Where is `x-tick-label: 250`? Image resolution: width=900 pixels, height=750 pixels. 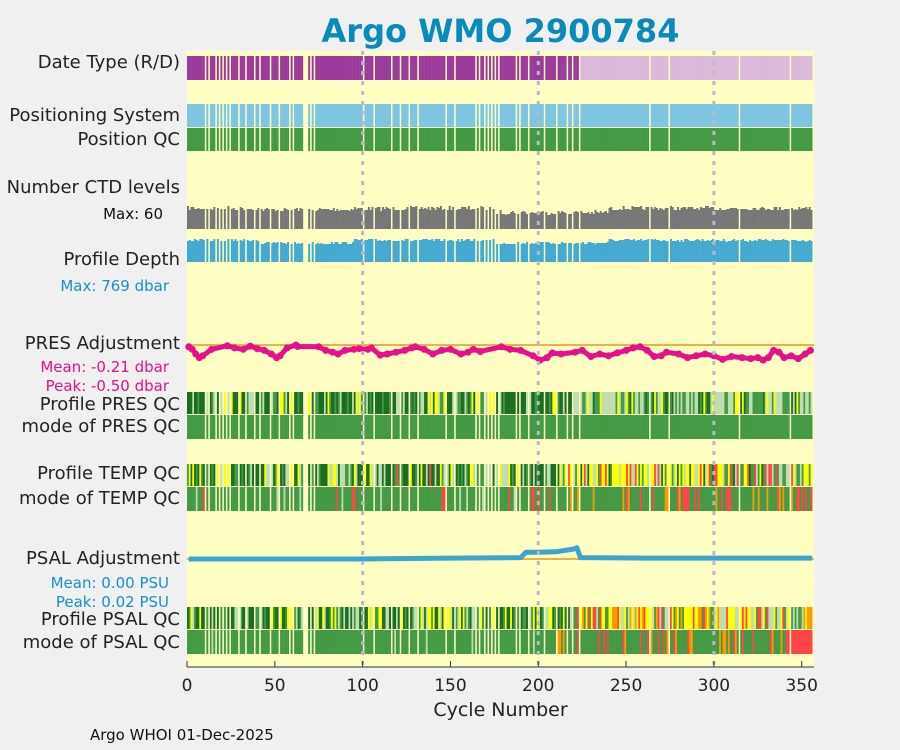 x-tick-label: 250 is located at coordinates (626, 686).